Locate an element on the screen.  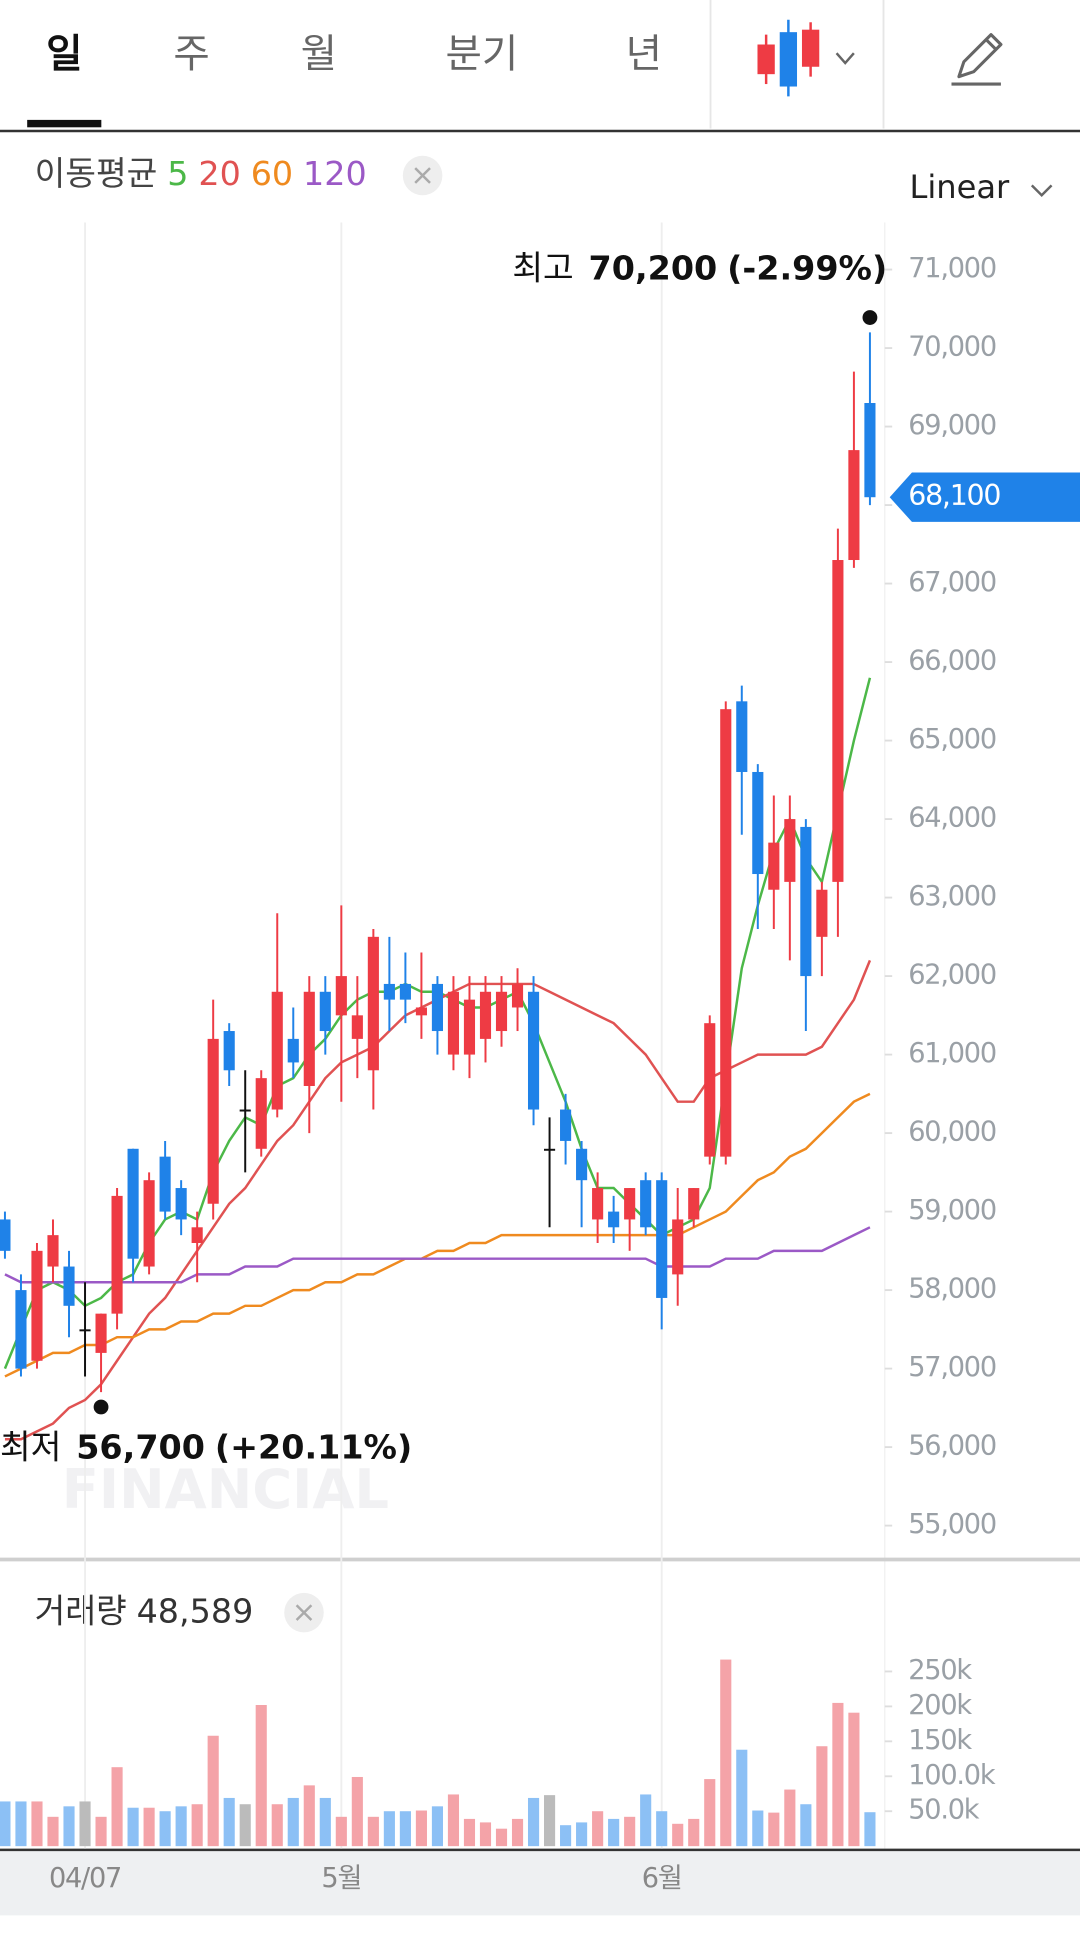
scale-label: Linear is located at coordinates (959, 187).